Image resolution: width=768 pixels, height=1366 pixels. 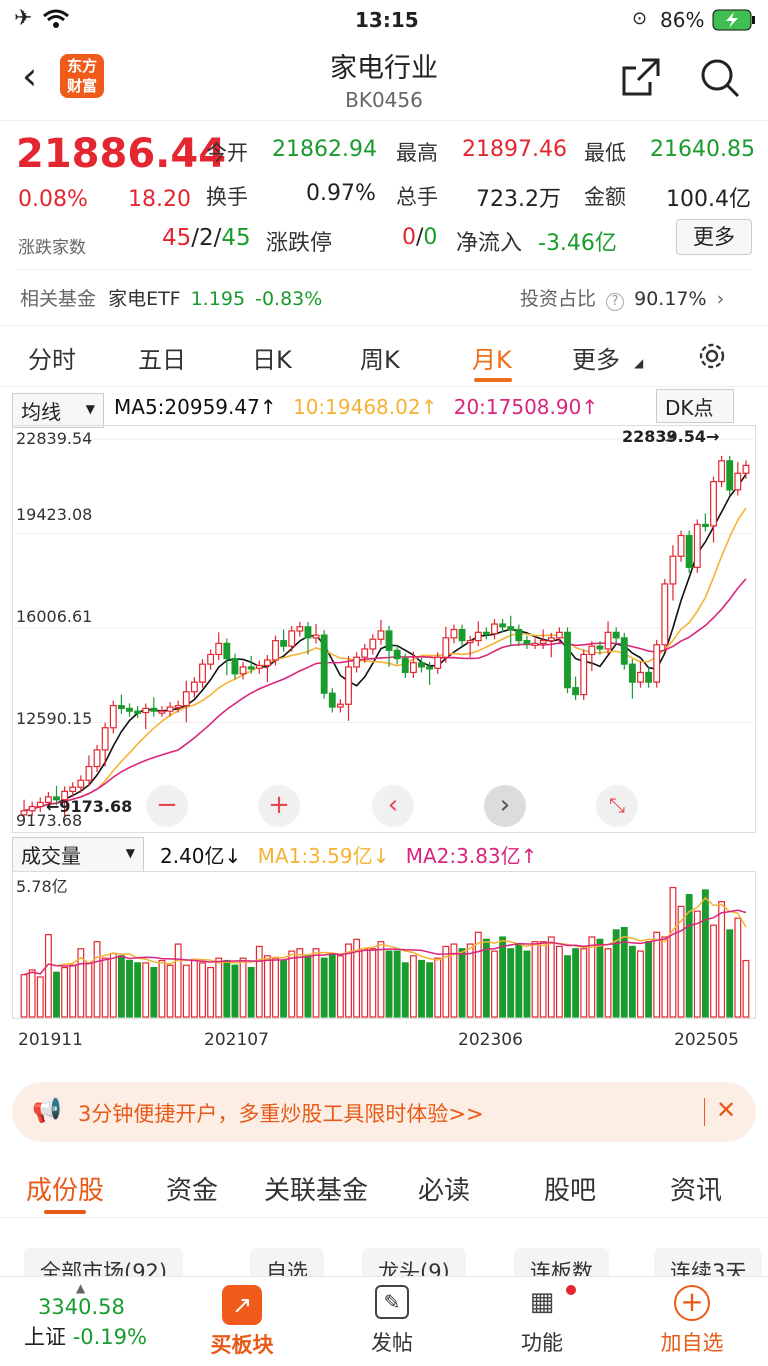 What do you see at coordinates (52, 248) in the screenshot?
I see `breadth-label: 涨跌家数` at bounding box center [52, 248].